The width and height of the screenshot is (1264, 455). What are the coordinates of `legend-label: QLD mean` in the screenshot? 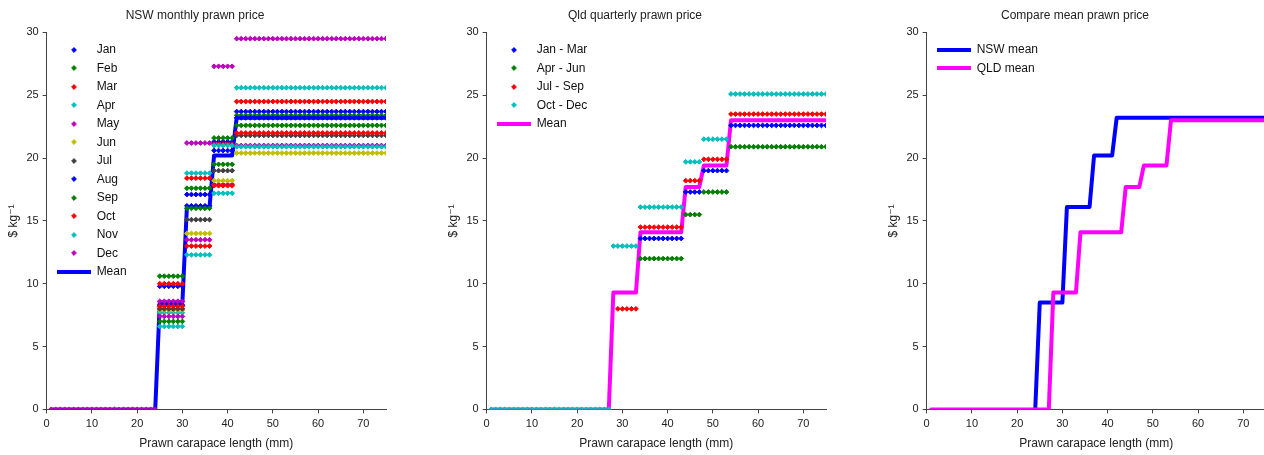 It's located at (1005, 68).